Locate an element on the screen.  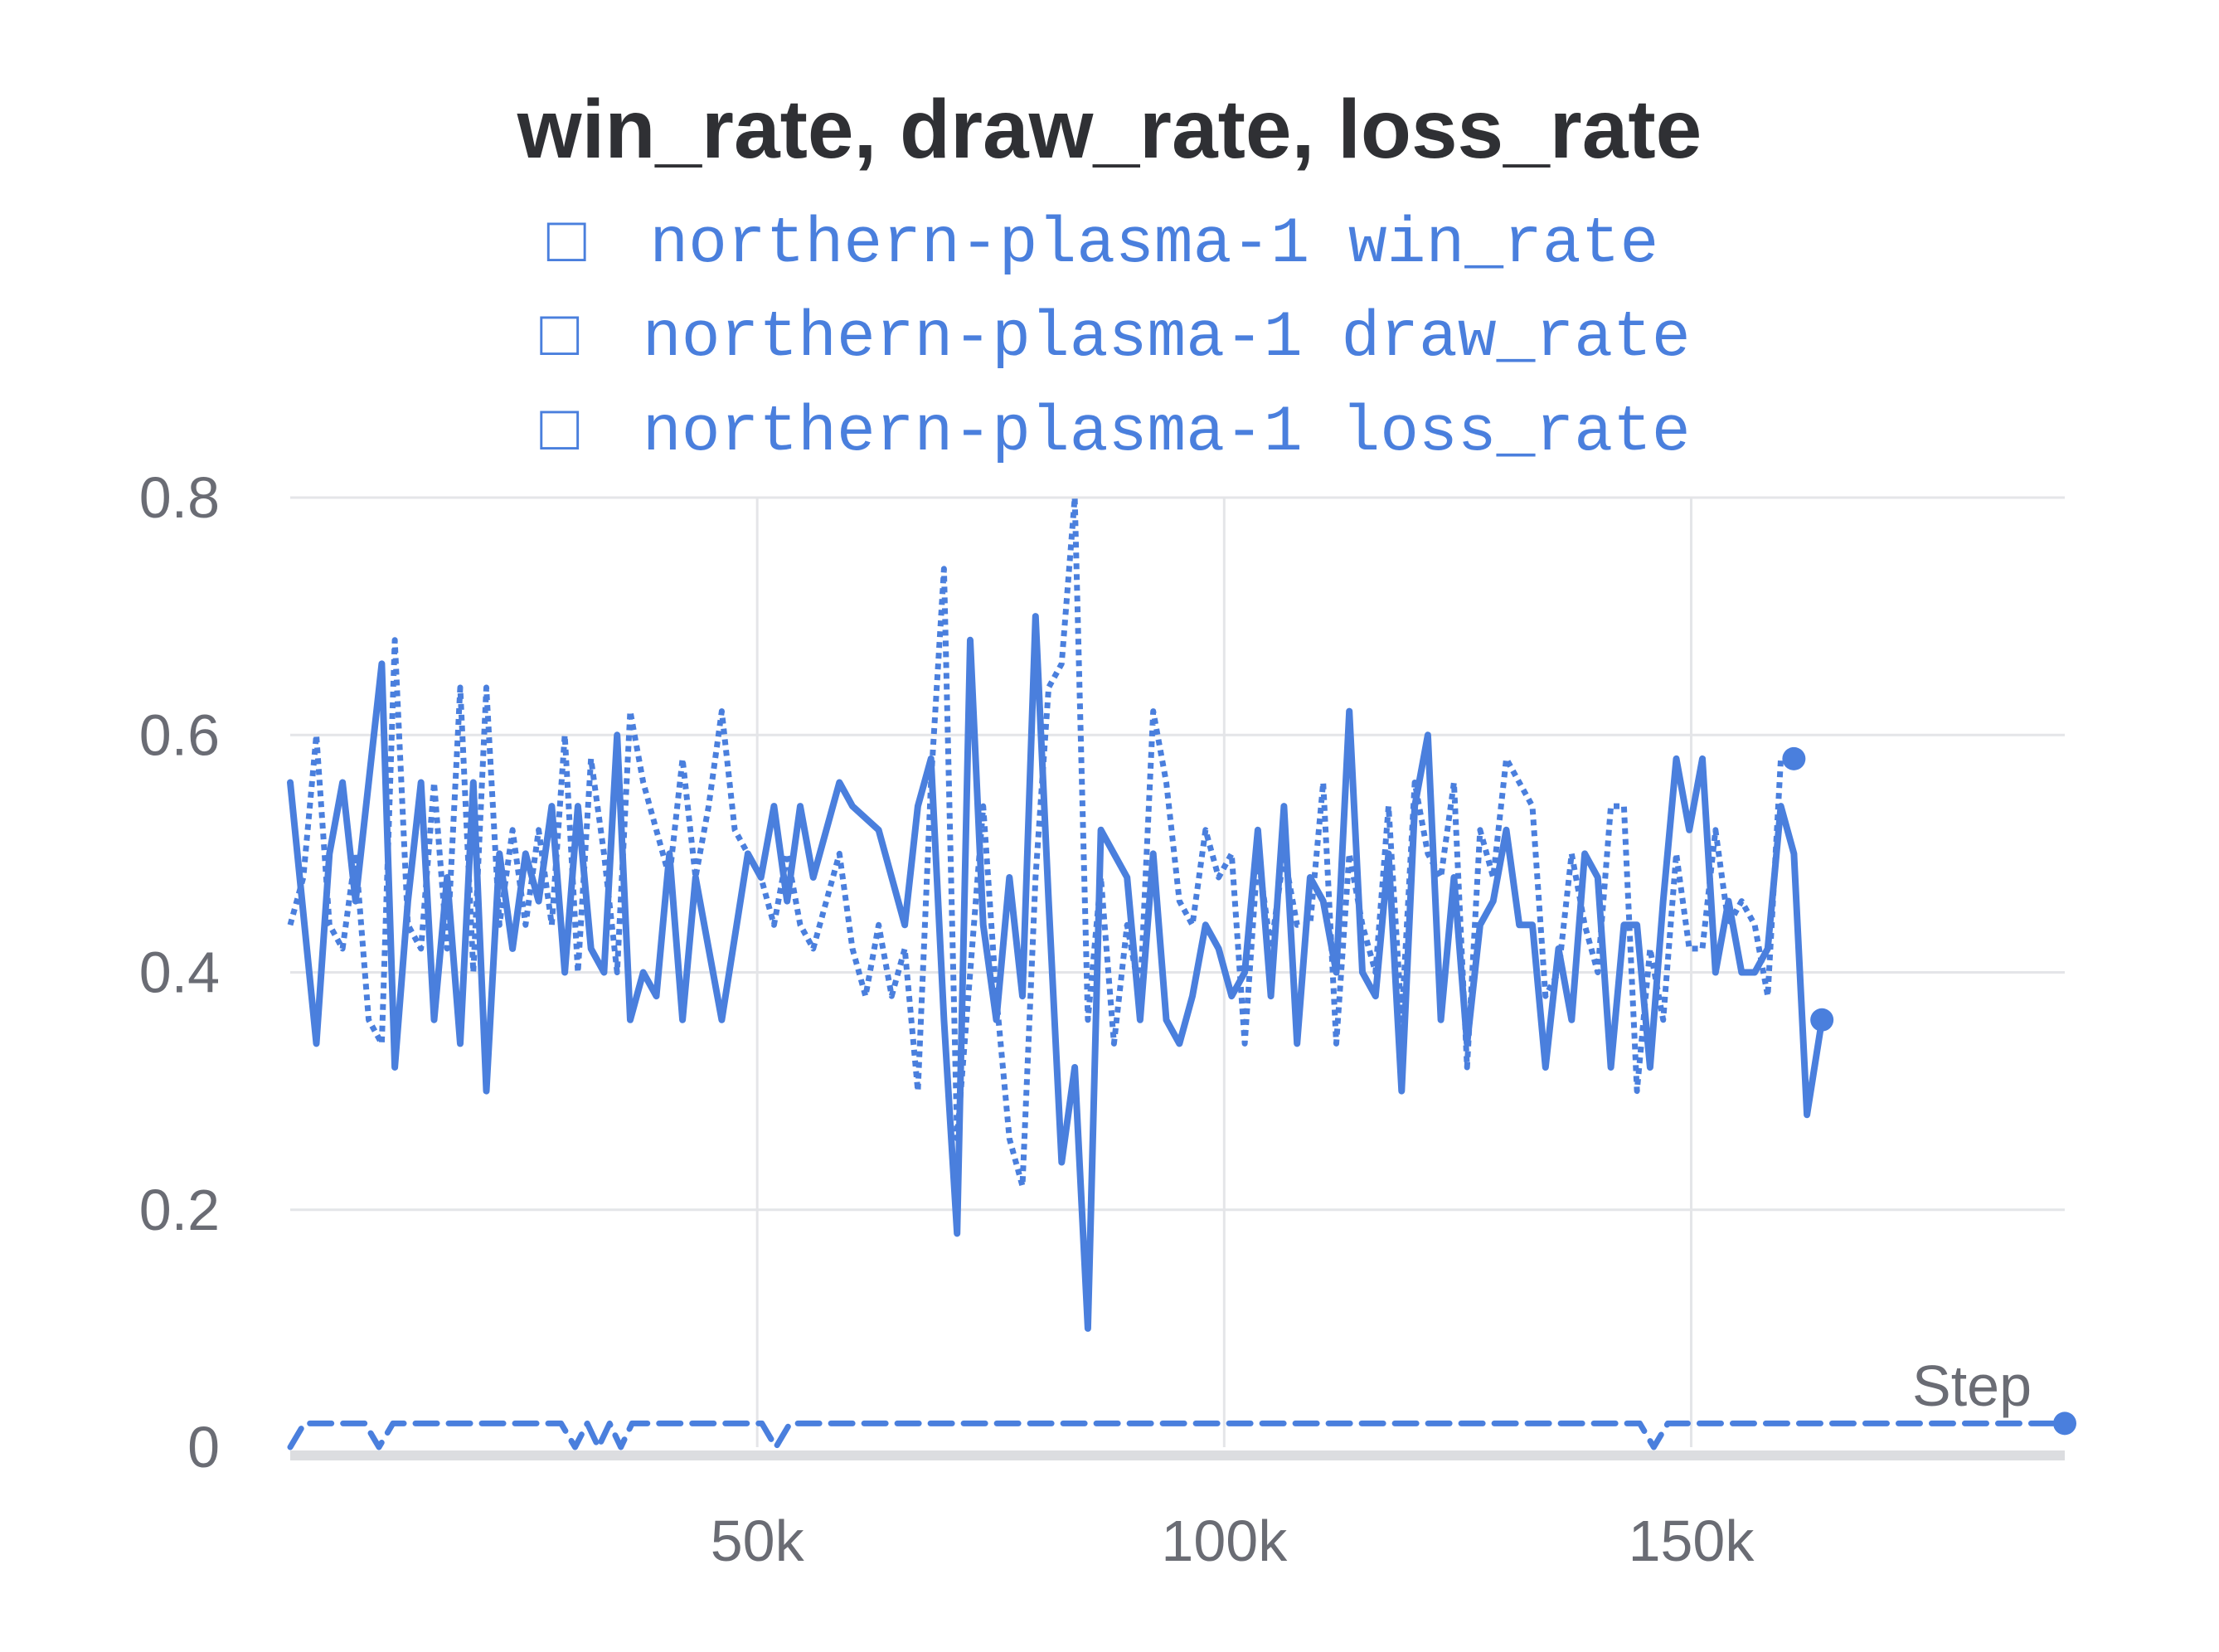
legend-item-win-rate: □ northern-plasma-1 win_rate is located at coordinates (1103, 244).